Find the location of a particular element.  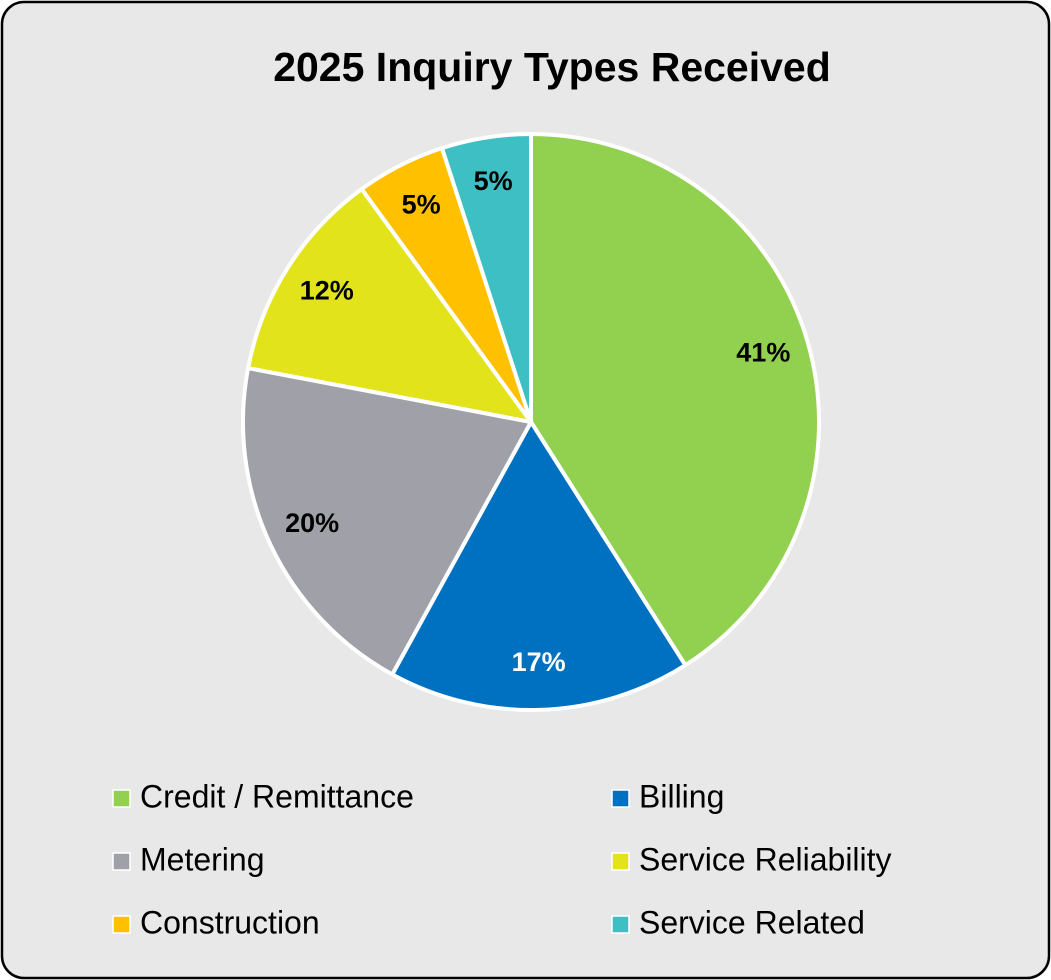

data-label: 12% is located at coordinates (327, 290).